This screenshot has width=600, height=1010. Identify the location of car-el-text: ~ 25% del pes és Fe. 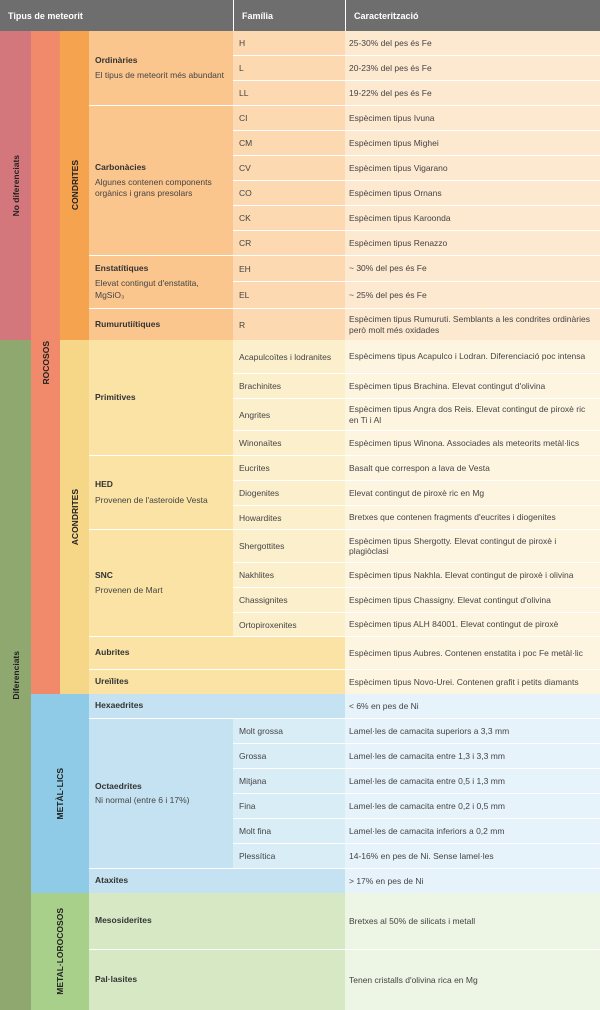
(388, 294).